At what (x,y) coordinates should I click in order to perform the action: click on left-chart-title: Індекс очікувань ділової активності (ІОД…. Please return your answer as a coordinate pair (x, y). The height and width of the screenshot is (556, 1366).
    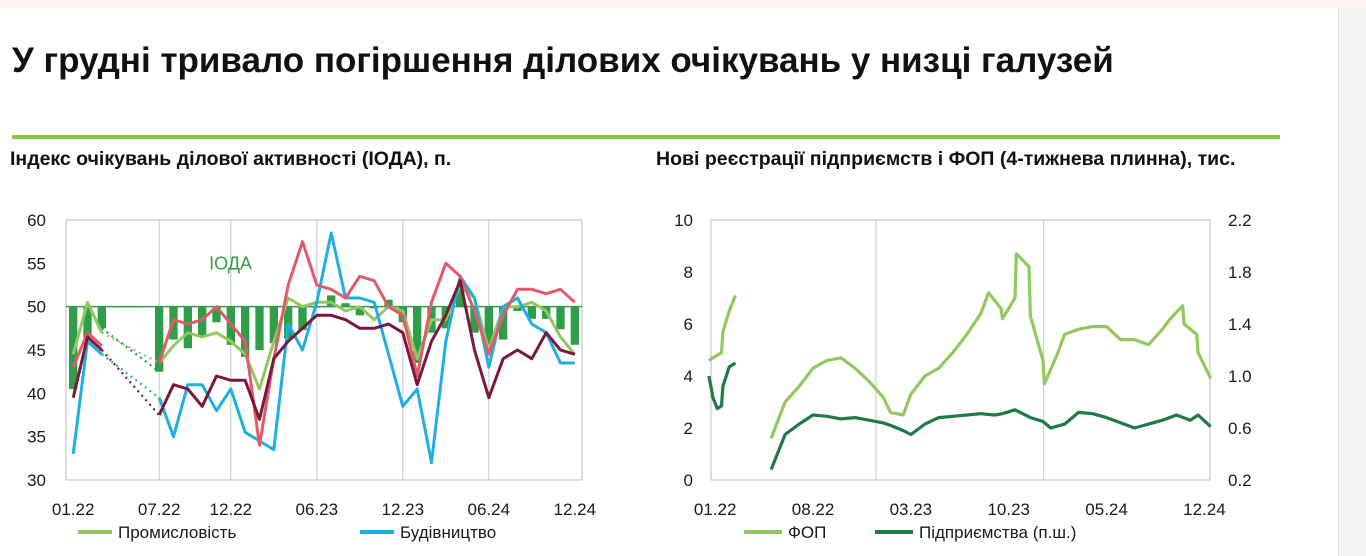
    Looking at the image, I should click on (231, 159).